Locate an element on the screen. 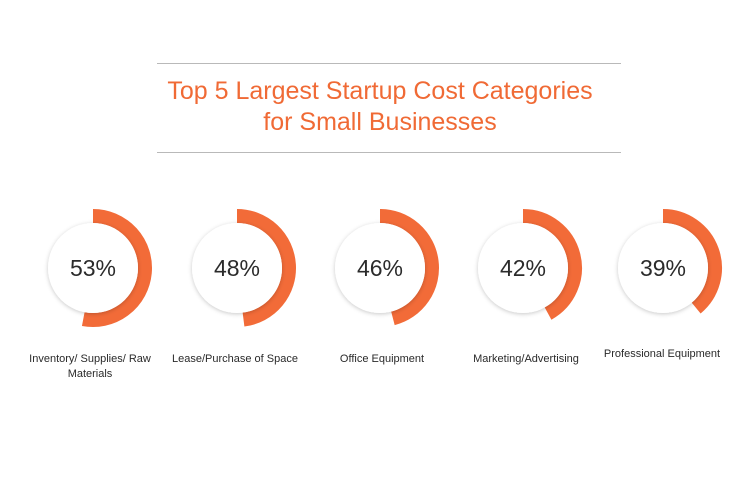  donut-value-label-5: 39% is located at coordinates (663, 268).